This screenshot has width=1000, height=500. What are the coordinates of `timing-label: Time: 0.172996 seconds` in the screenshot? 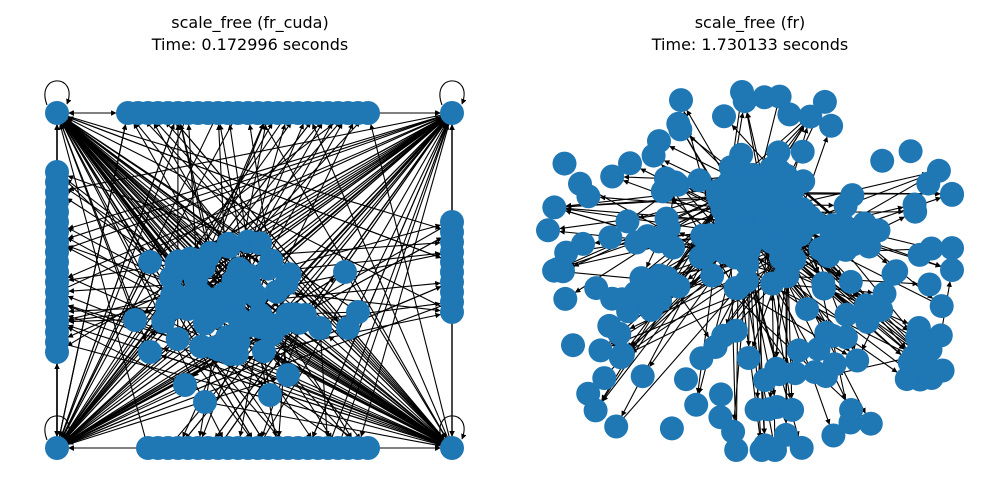 It's located at (250, 44).